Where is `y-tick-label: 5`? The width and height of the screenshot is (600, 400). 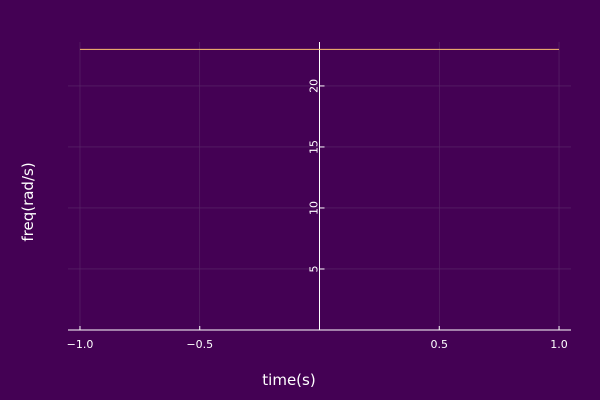
y-tick-label: 5 is located at coordinates (314, 268).